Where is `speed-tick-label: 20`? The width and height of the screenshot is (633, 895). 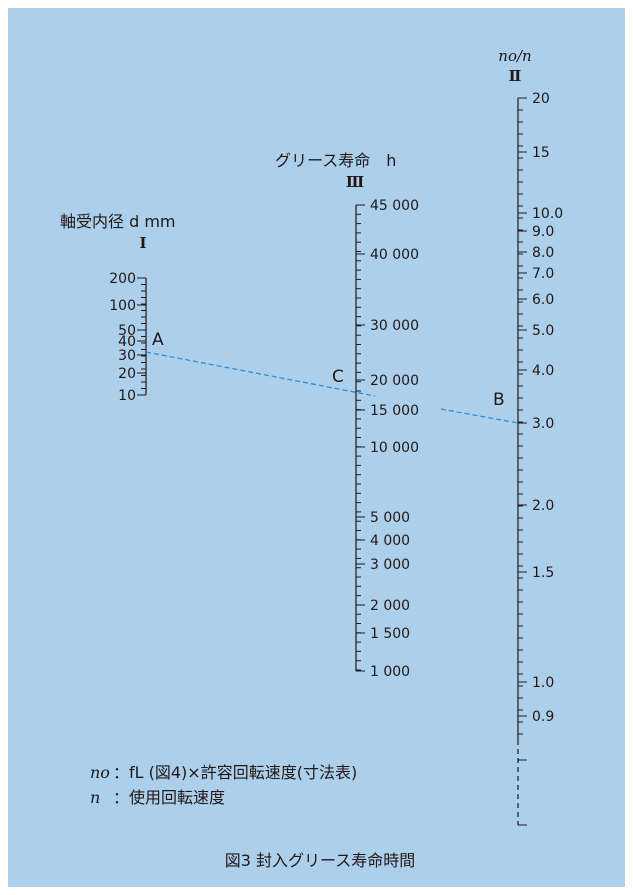
speed-tick-label: 20 is located at coordinates (541, 99).